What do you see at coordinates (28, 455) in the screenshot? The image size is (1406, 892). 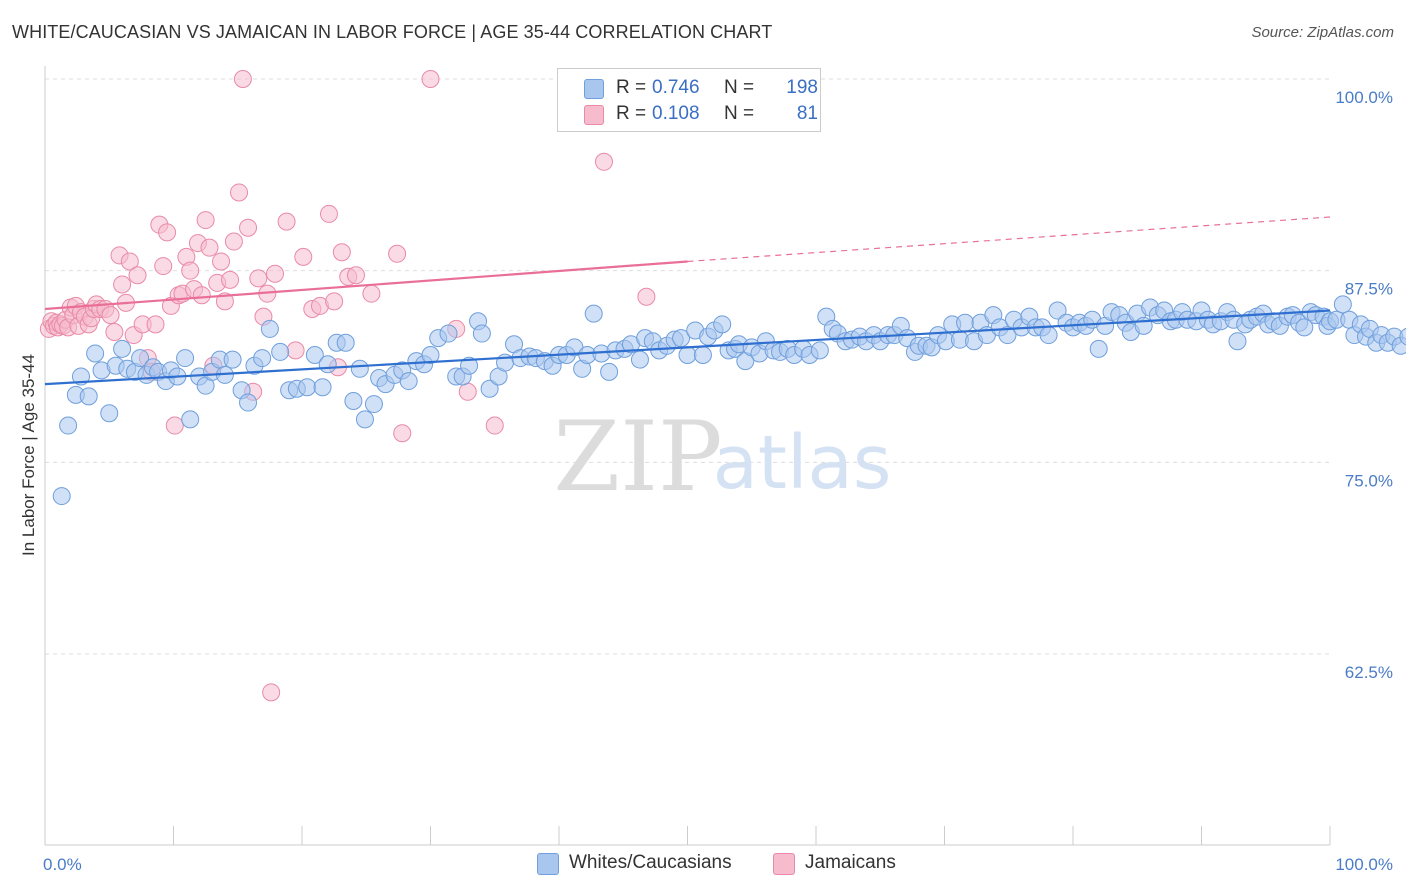 I see `y-axis-label: In Labor Force | Age 35-44` at bounding box center [28, 455].